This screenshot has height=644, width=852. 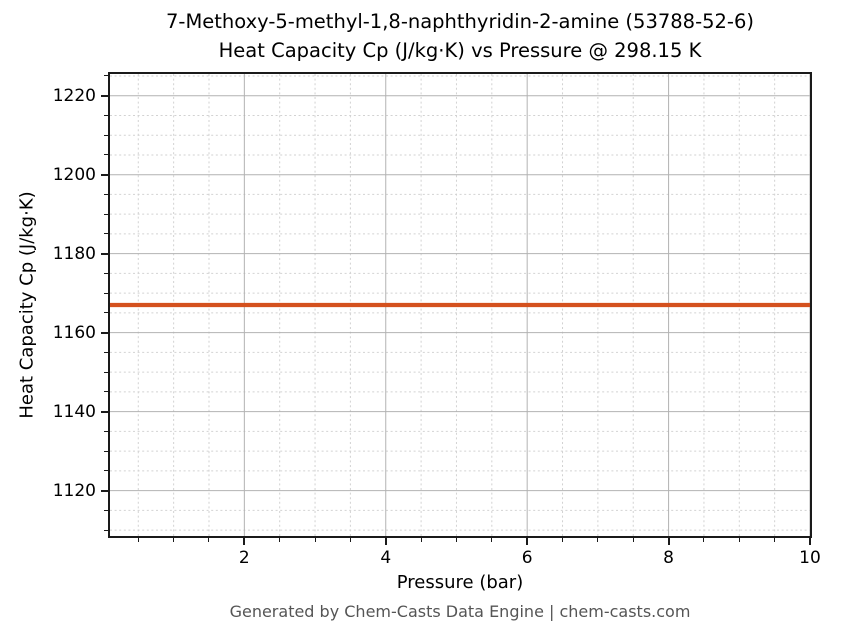 I want to click on y-tick-label: 1120, so click(x=74, y=490).